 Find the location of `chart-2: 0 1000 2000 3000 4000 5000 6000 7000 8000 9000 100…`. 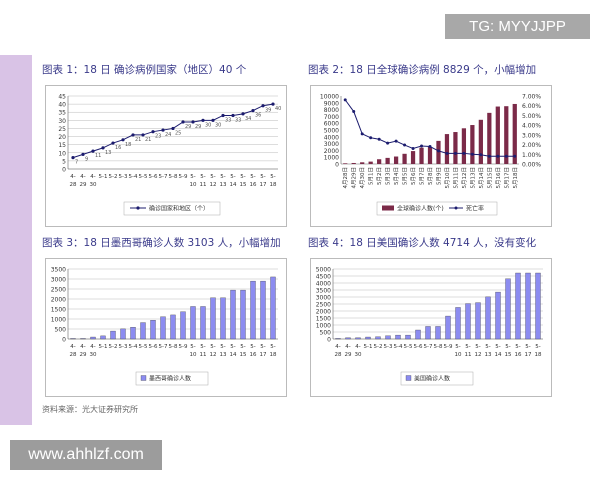

chart-2: 0 1000 2000 3000 4000 5000 6000 7000 8000 9000 100… is located at coordinates (431, 156).